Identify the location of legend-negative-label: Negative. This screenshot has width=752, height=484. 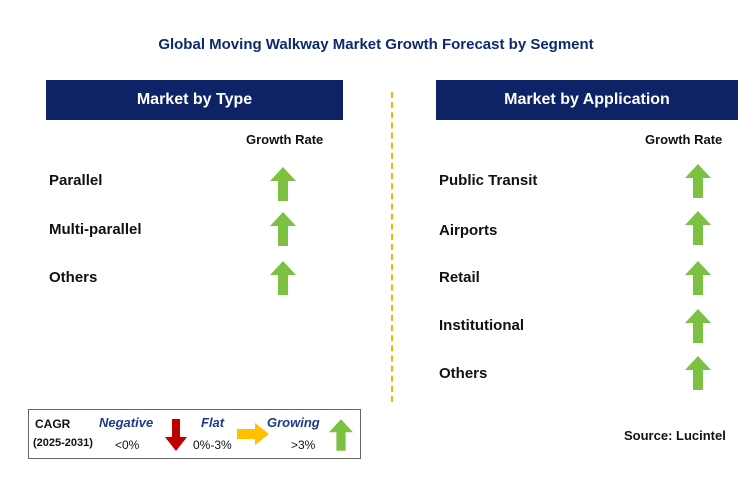
(126, 422).